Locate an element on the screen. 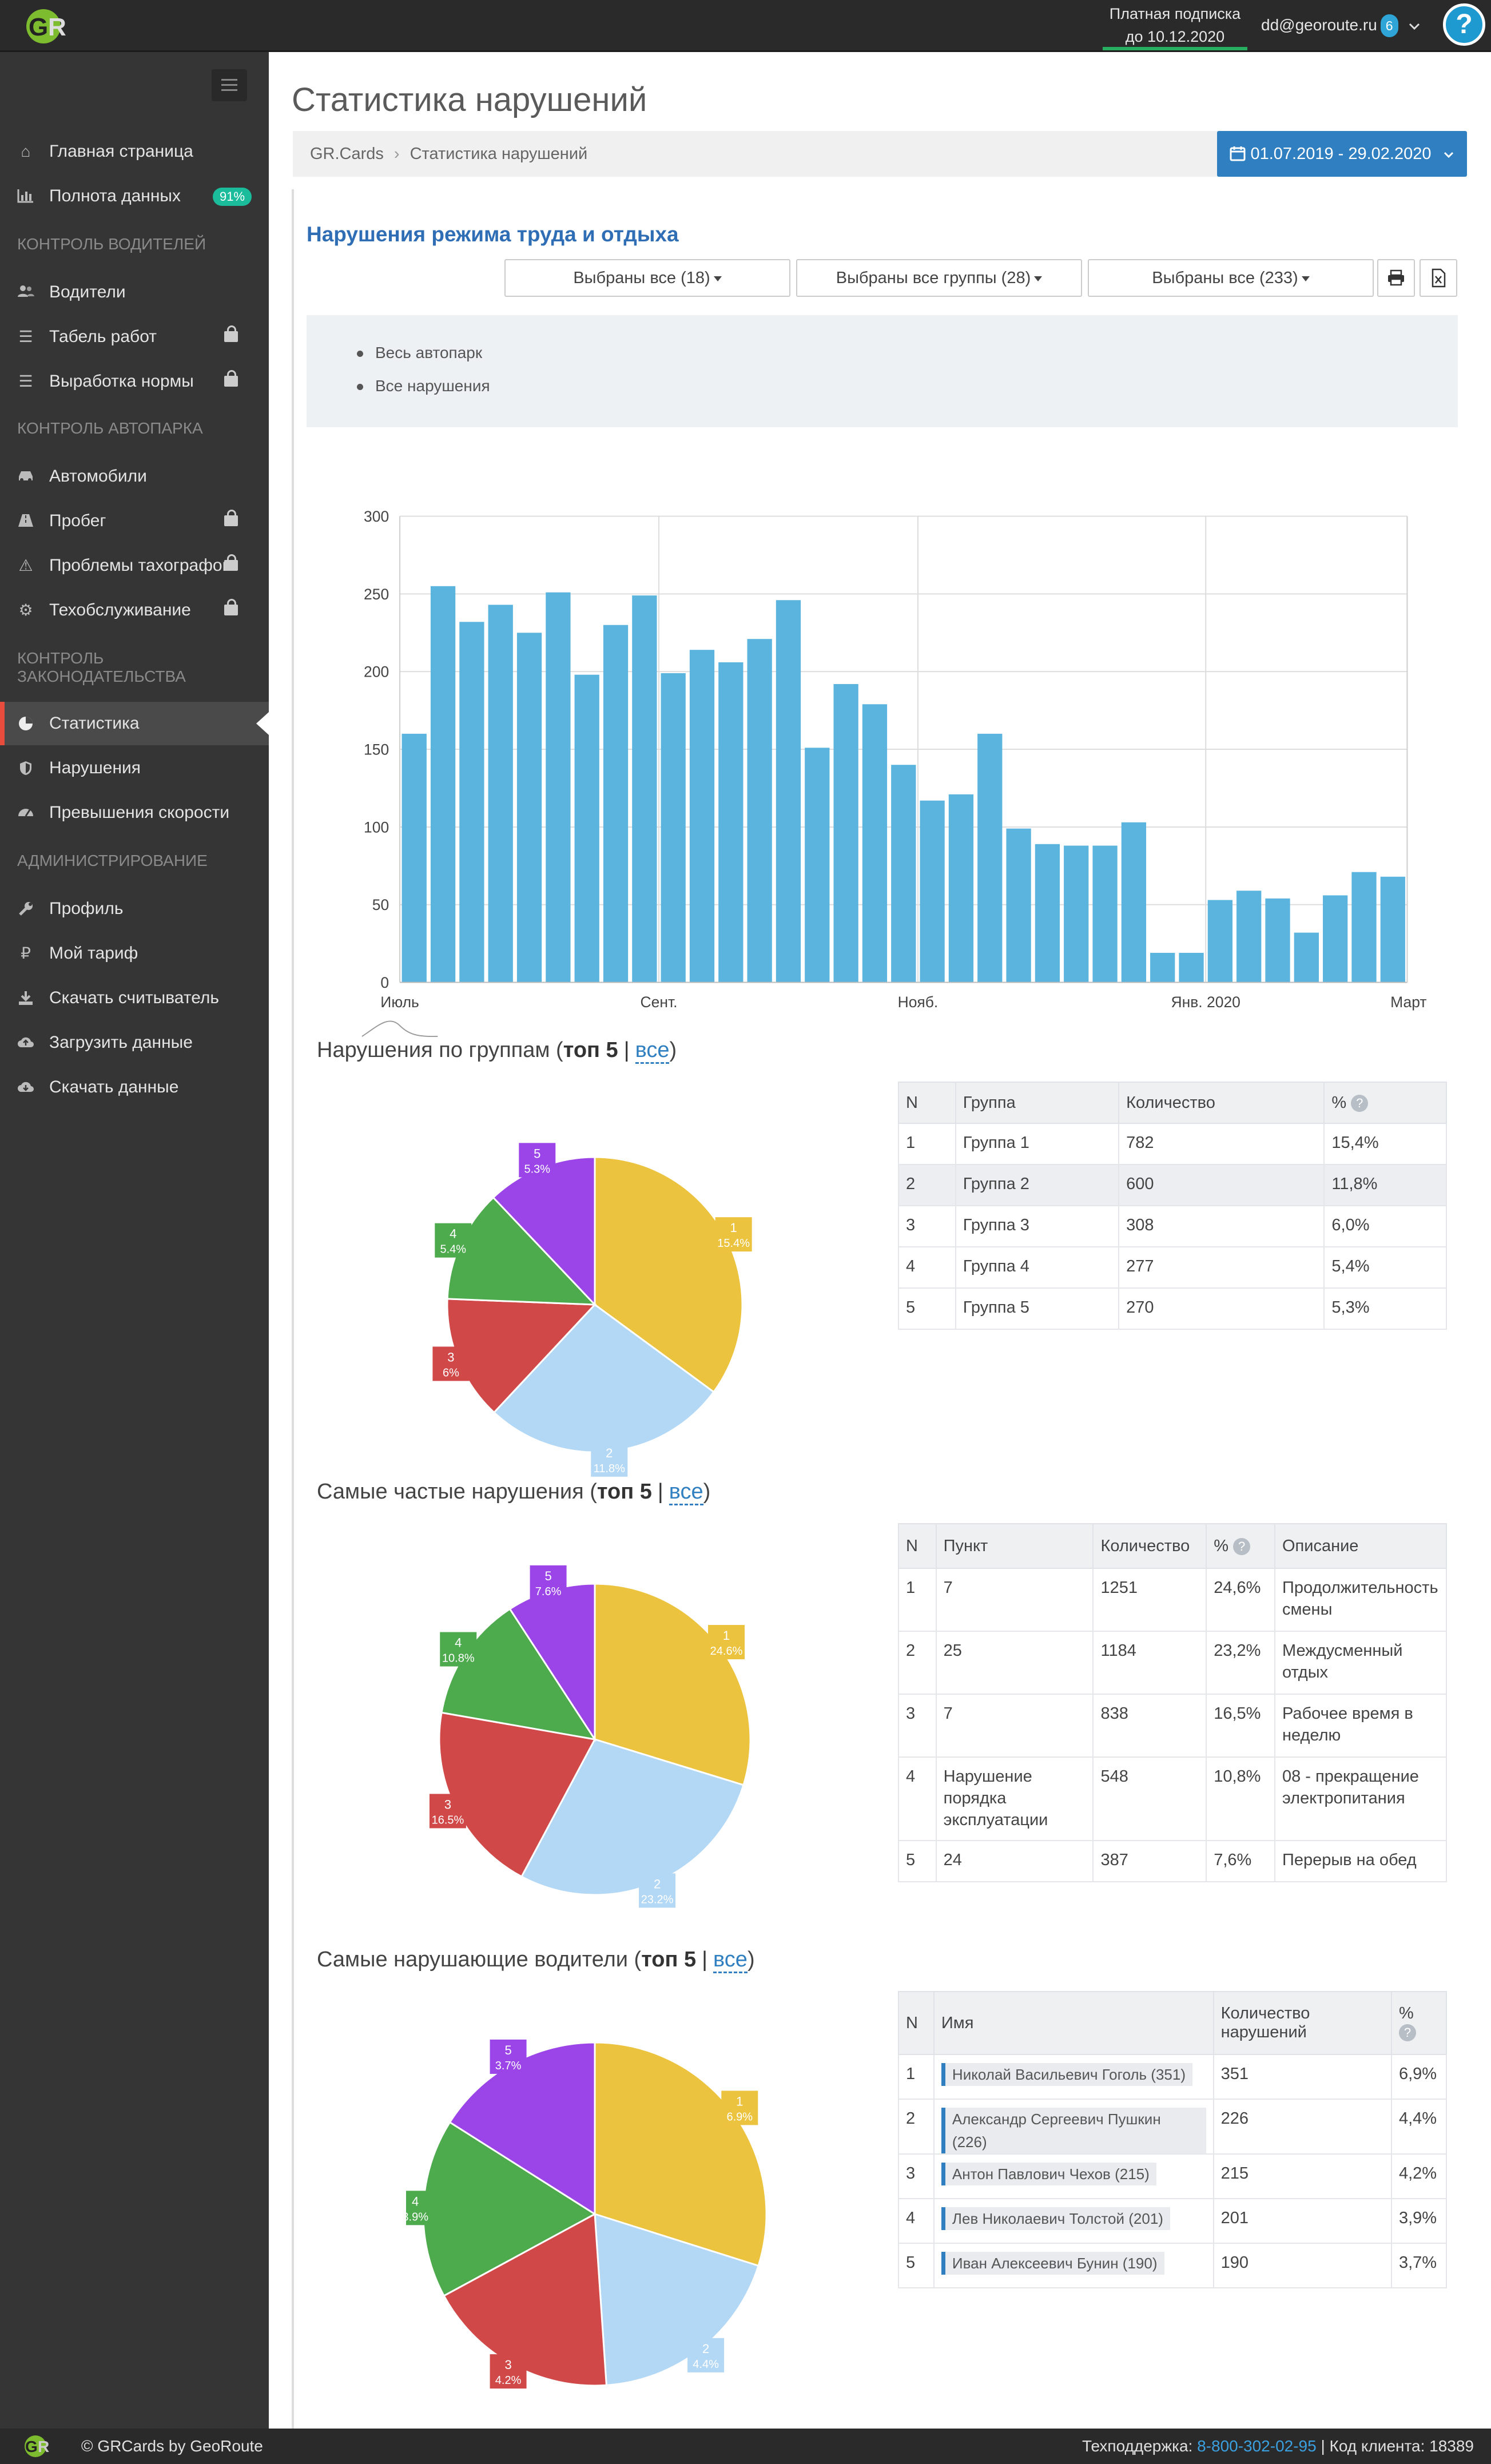 This screenshot has width=1491, height=2464. x-tick-label: Март is located at coordinates (1408, 1002).